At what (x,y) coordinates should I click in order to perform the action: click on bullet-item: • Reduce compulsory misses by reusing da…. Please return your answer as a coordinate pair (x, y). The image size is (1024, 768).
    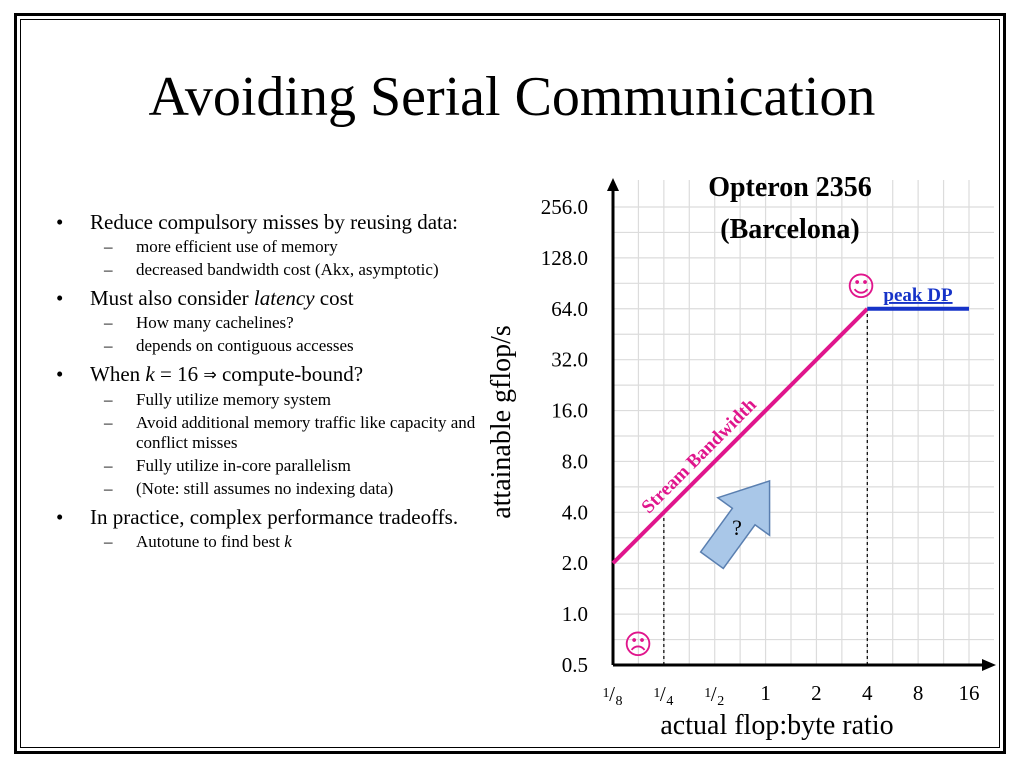
    Looking at the image, I should click on (263, 222).